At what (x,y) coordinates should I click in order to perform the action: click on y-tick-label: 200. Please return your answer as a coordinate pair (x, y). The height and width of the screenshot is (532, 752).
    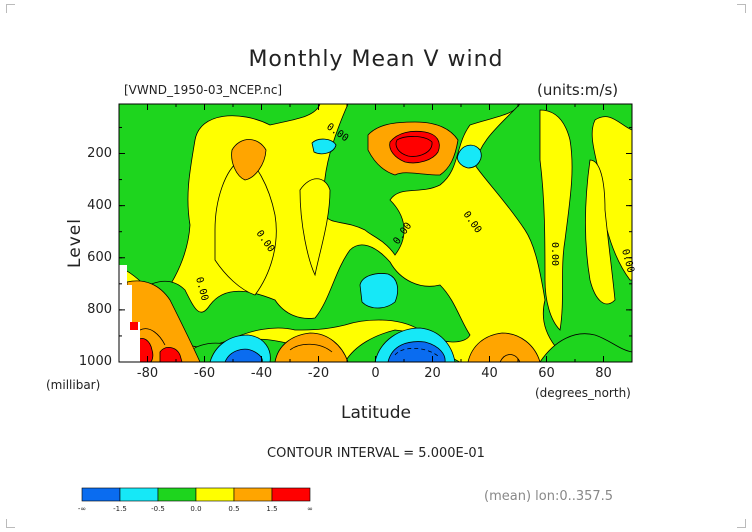
    Looking at the image, I should click on (99, 153).